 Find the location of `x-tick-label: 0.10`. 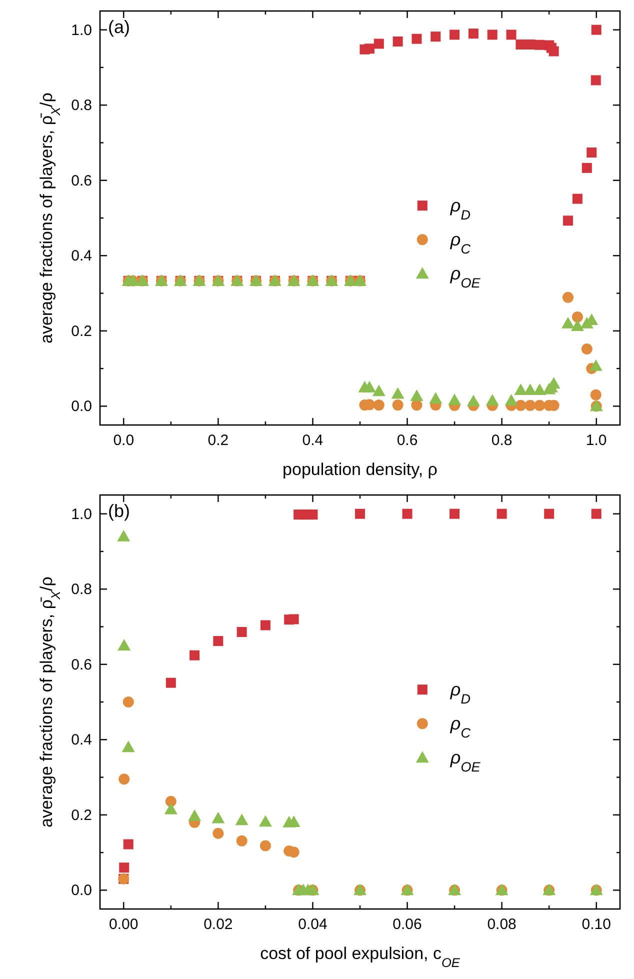

x-tick-label: 0.10 is located at coordinates (596, 924).